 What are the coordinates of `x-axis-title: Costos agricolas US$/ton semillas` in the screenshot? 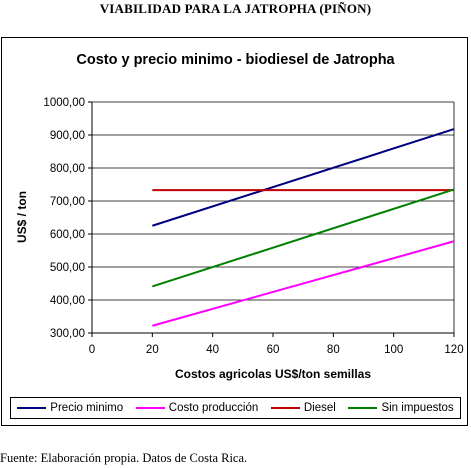 It's located at (273, 374).